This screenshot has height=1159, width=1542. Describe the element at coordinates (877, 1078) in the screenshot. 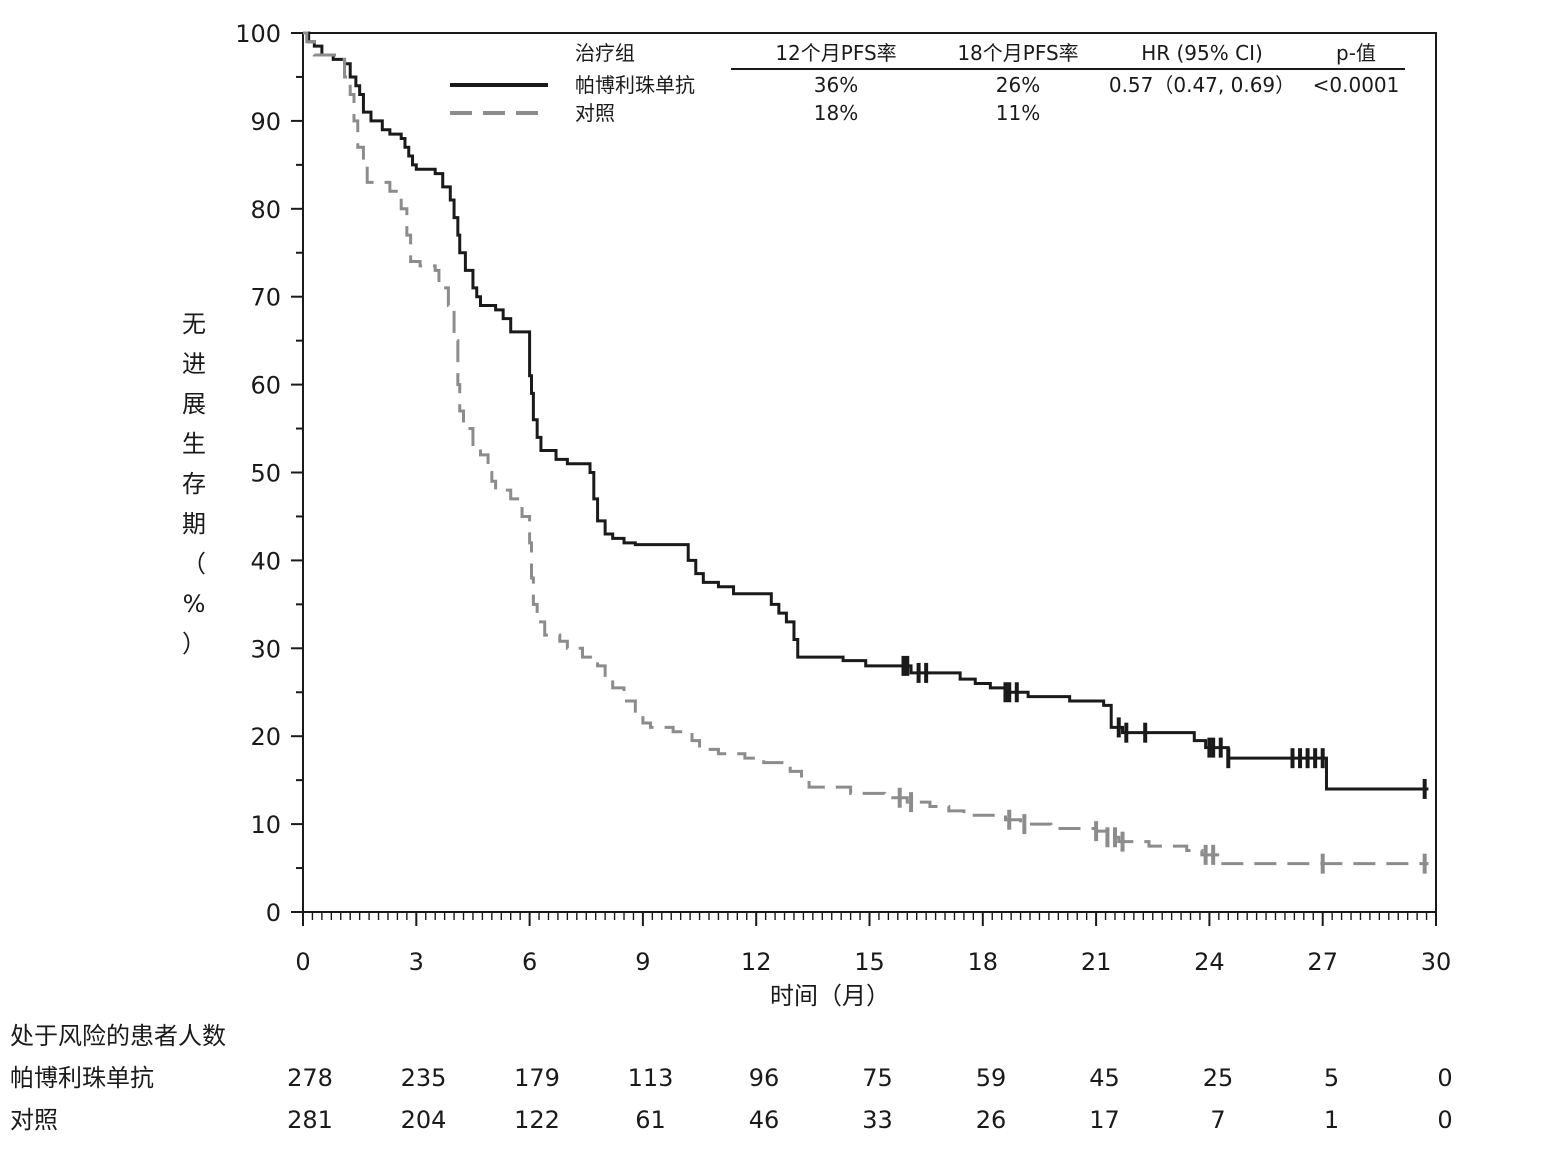

I see `risk-value: 75` at that location.